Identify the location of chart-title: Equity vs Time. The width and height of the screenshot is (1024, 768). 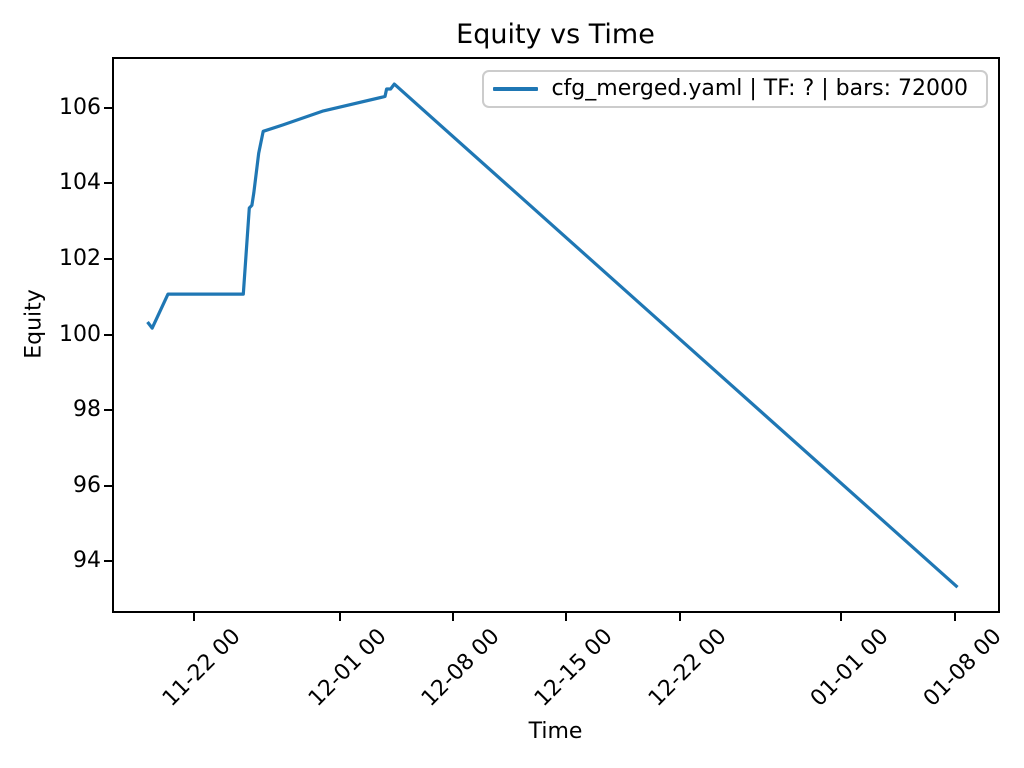
(555, 34).